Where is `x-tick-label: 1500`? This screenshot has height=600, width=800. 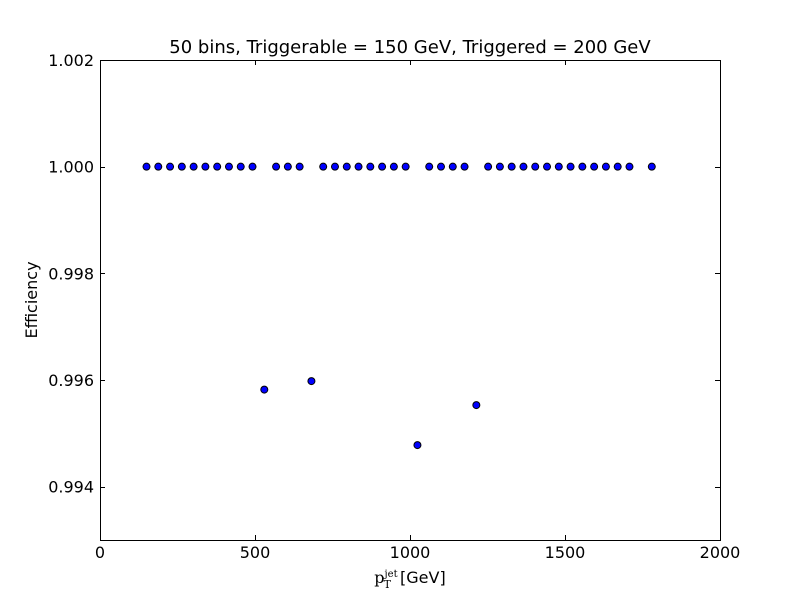
x-tick-label: 1500 is located at coordinates (565, 552).